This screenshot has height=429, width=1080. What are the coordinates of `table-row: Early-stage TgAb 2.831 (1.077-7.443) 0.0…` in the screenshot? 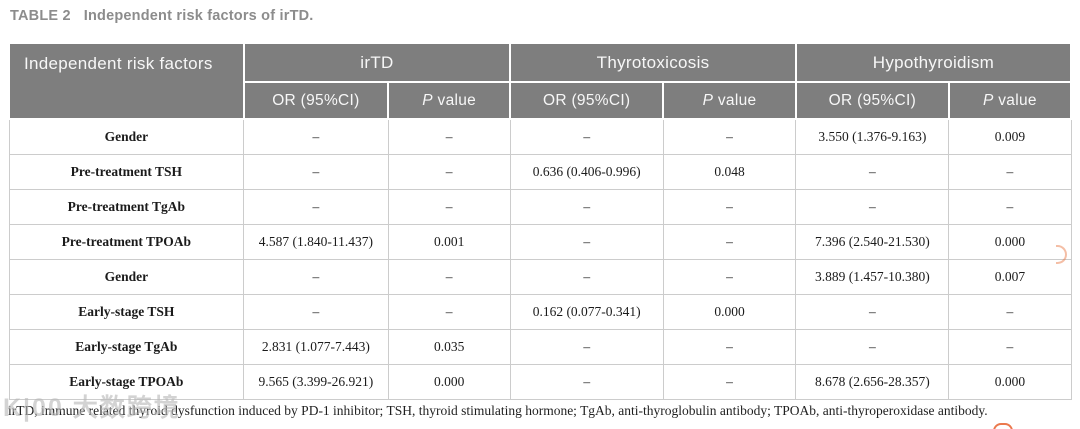 It's located at (540, 347).